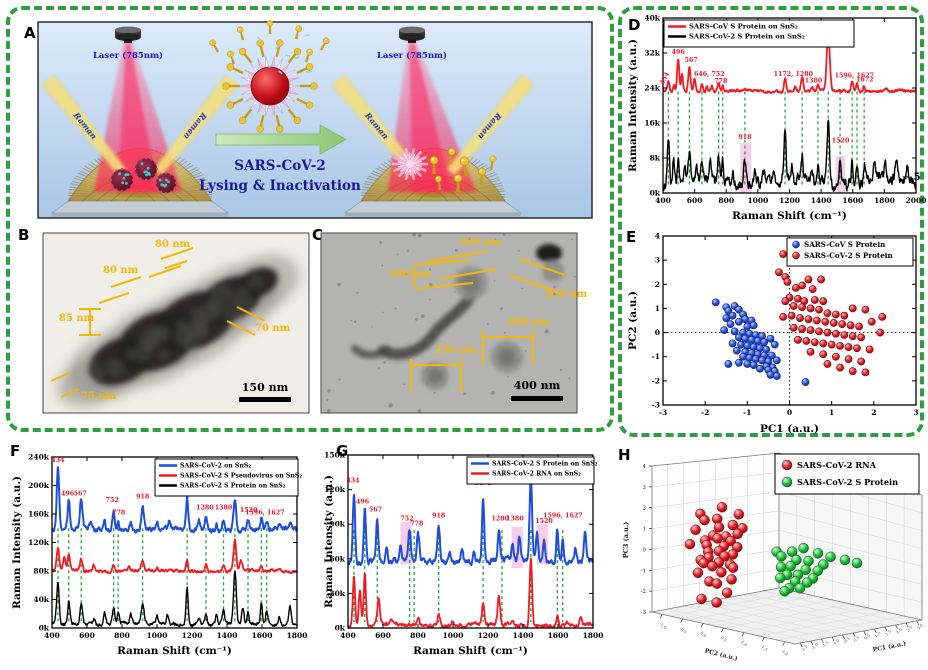  I want to click on svg-text: SARS-CoV-2 RNA on SnS₂, so click(536, 474).